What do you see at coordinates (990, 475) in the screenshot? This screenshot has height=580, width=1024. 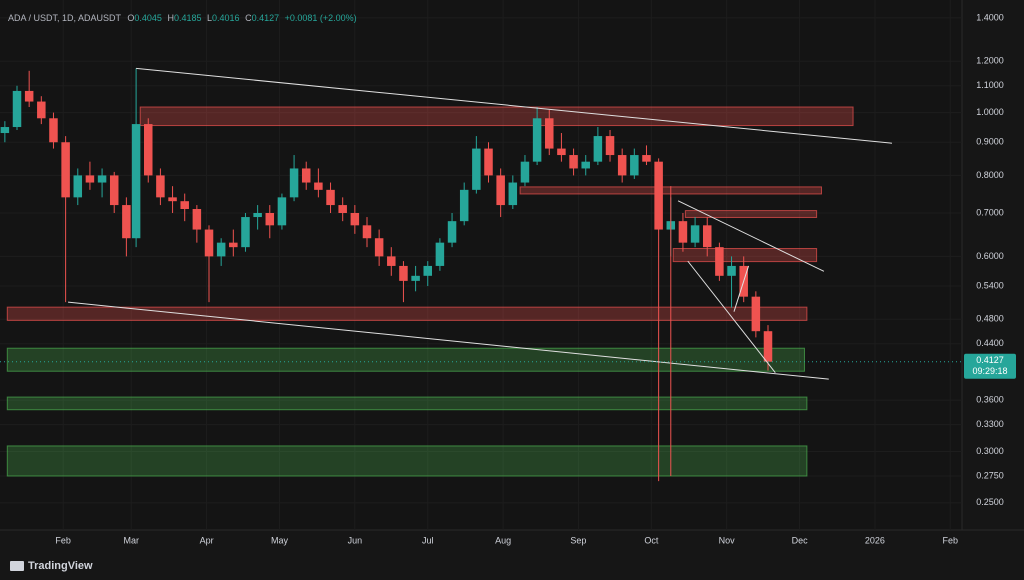 I see `y-tick-label: 0.2750` at bounding box center [990, 475].